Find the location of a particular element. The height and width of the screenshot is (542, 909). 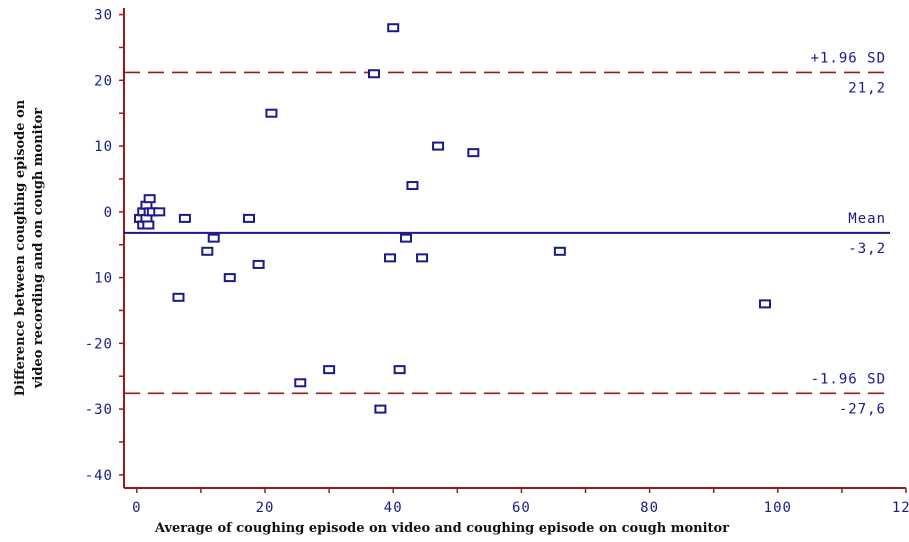

x-tick-label: 120 is located at coordinates (900, 508).